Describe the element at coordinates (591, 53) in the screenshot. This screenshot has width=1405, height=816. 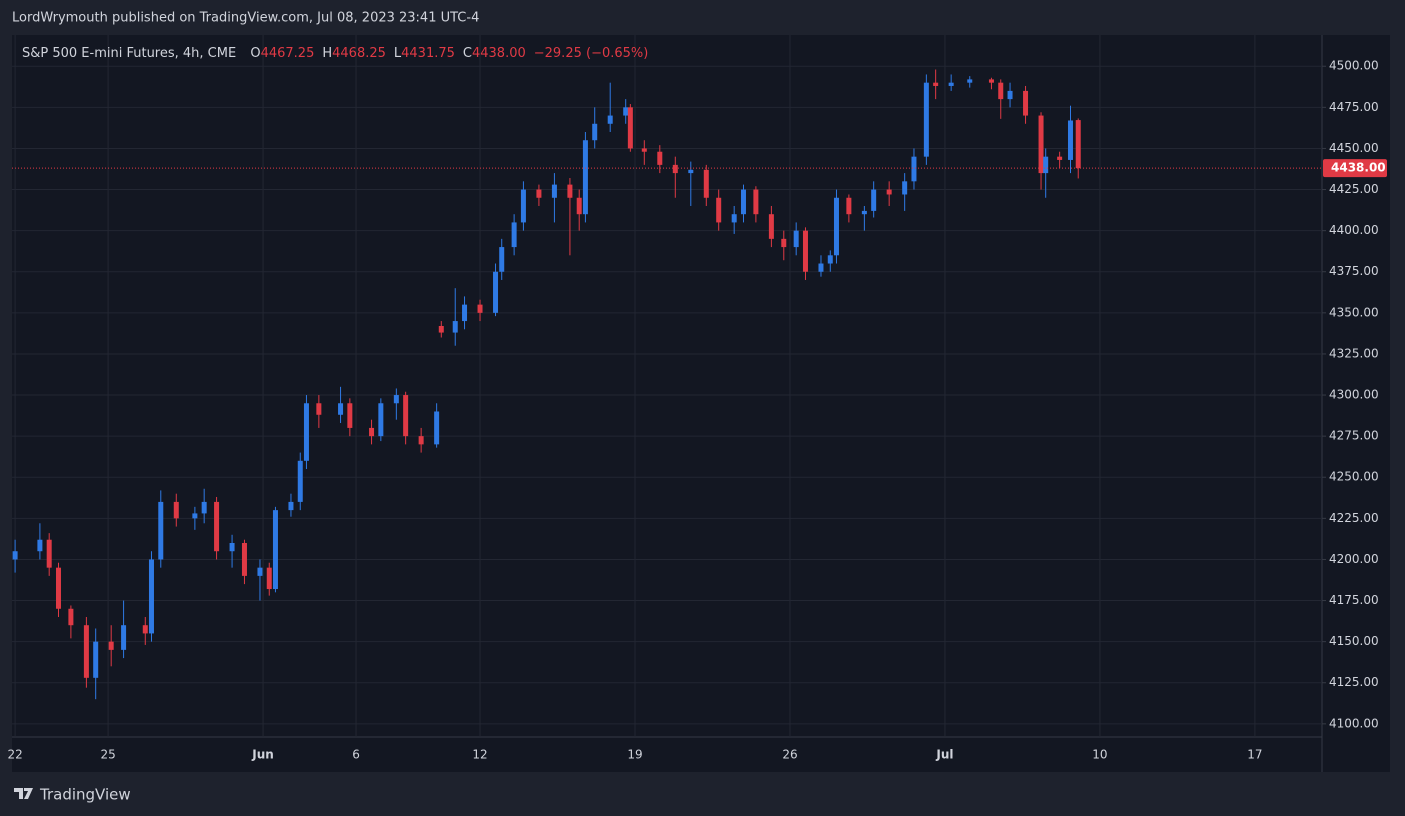
I see `change: −29.25 (−0.65%)` at that location.